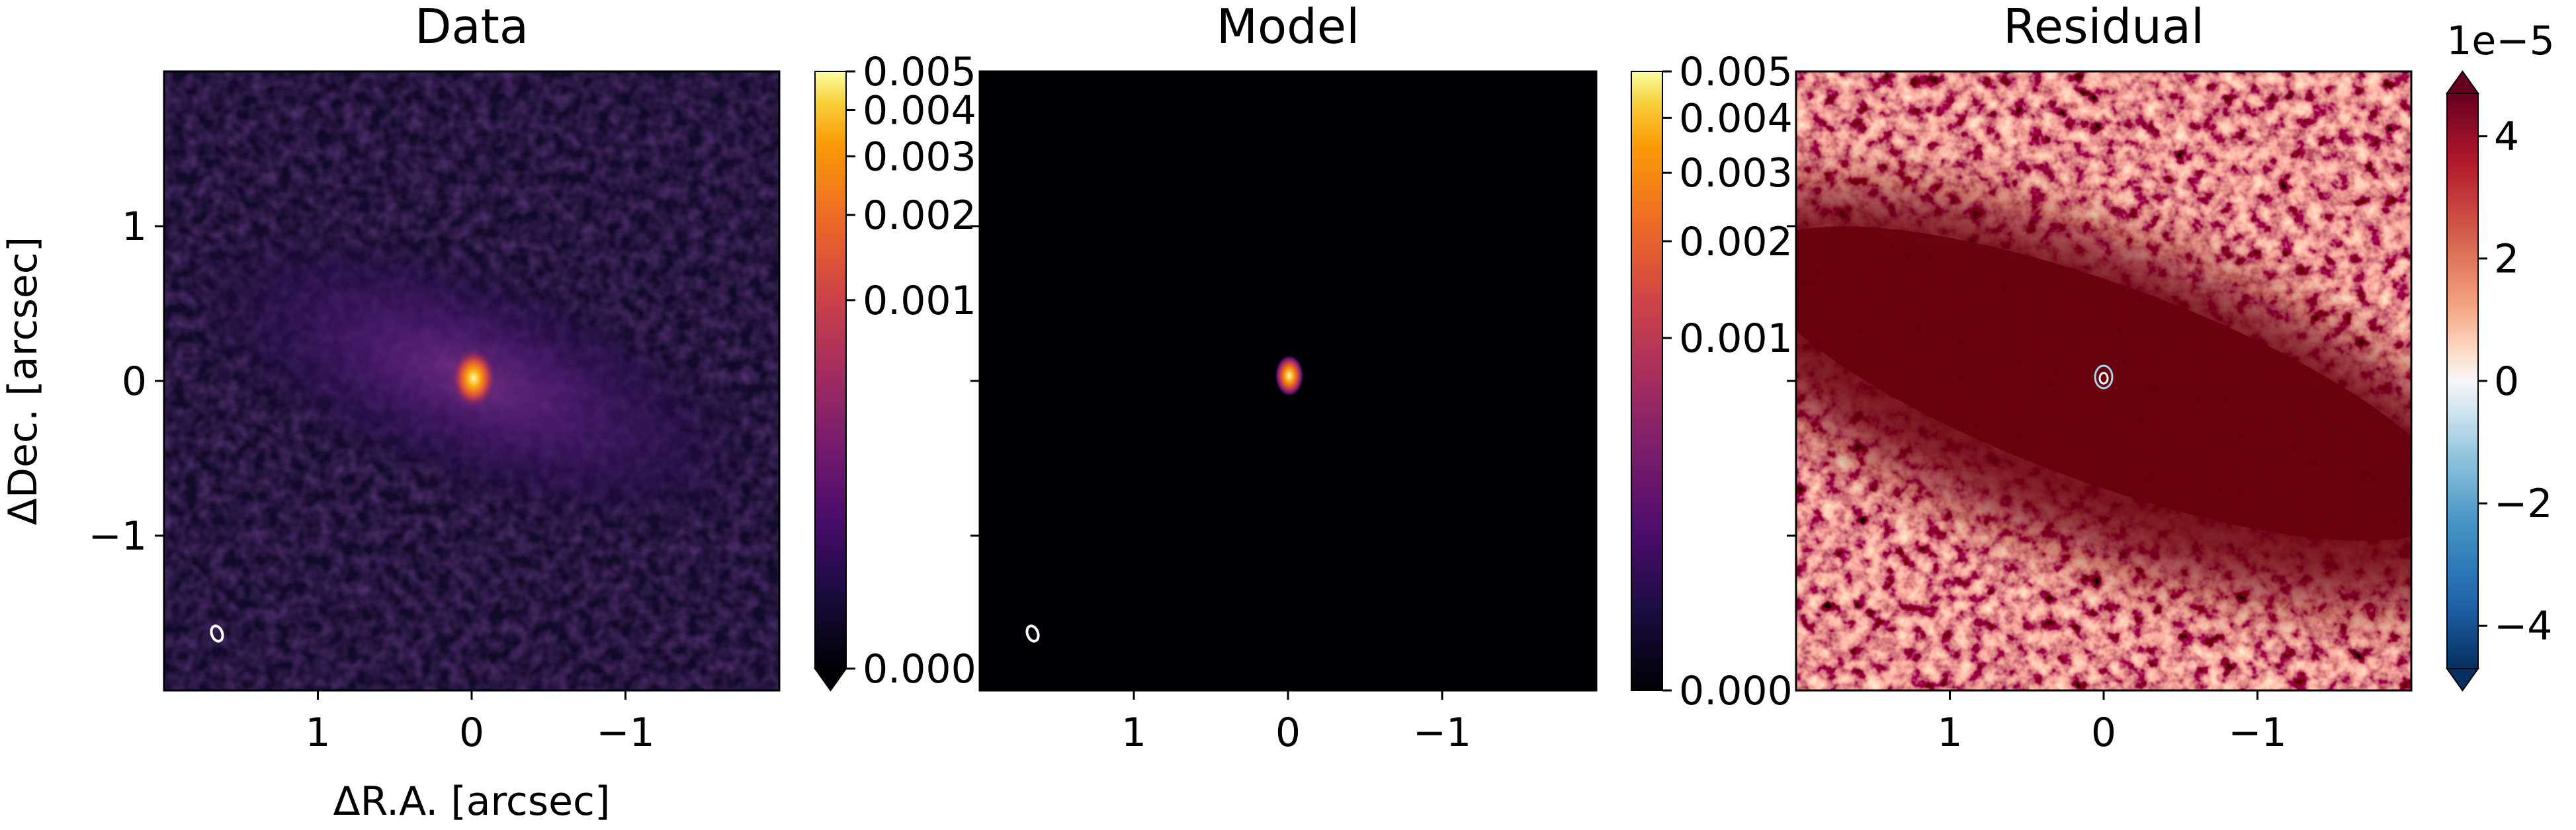 Image resolution: width=2576 pixels, height=830 pixels. What do you see at coordinates (2462, 82) in the screenshot?
I see `residual-colorbar-extend-max` at bounding box center [2462, 82].